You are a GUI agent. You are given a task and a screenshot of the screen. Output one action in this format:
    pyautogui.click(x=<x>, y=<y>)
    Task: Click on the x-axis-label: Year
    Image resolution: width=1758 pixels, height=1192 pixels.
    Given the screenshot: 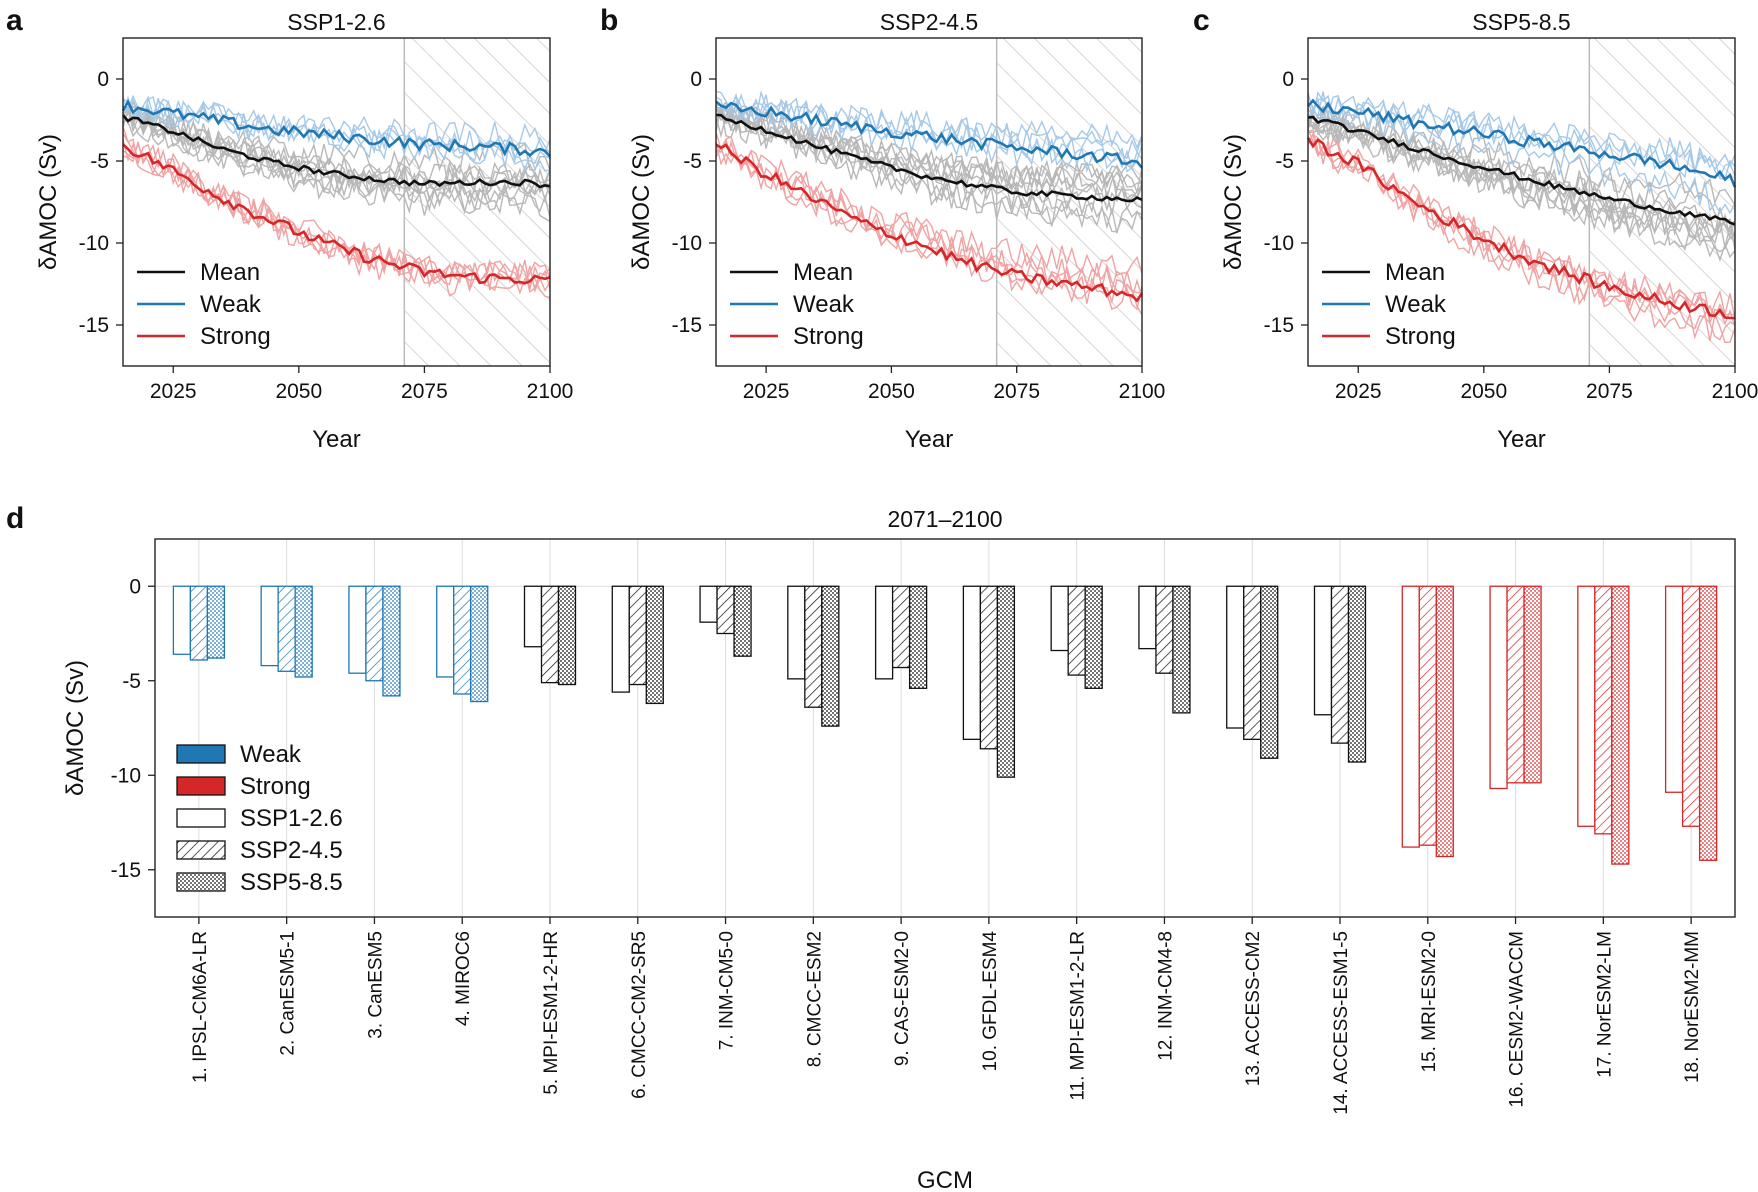 What is the action you would take?
    pyautogui.click(x=1521, y=439)
    